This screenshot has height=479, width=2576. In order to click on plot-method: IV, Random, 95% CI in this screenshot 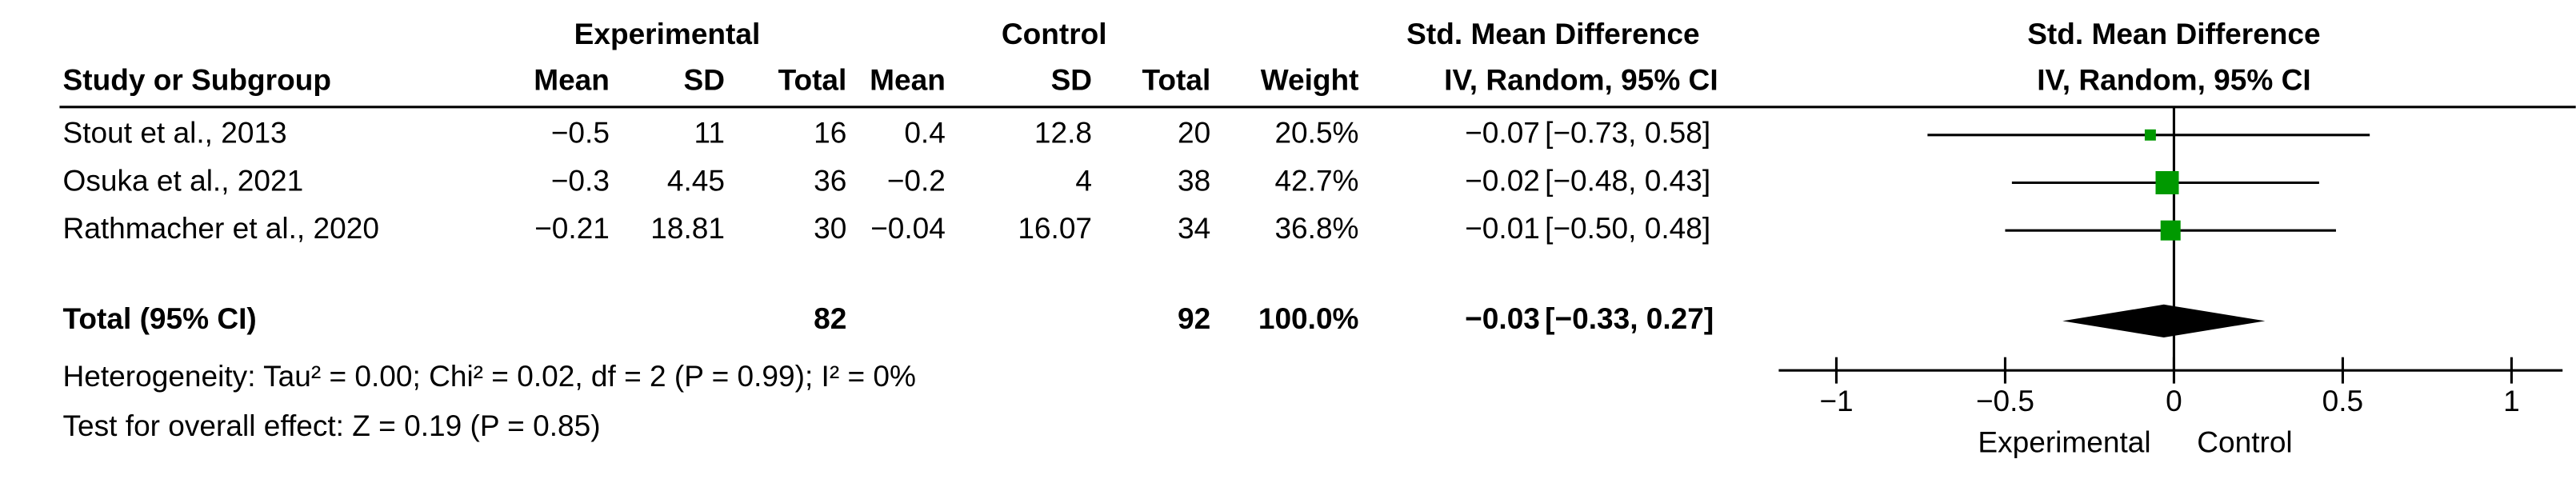, I will do `click(2173, 80)`.